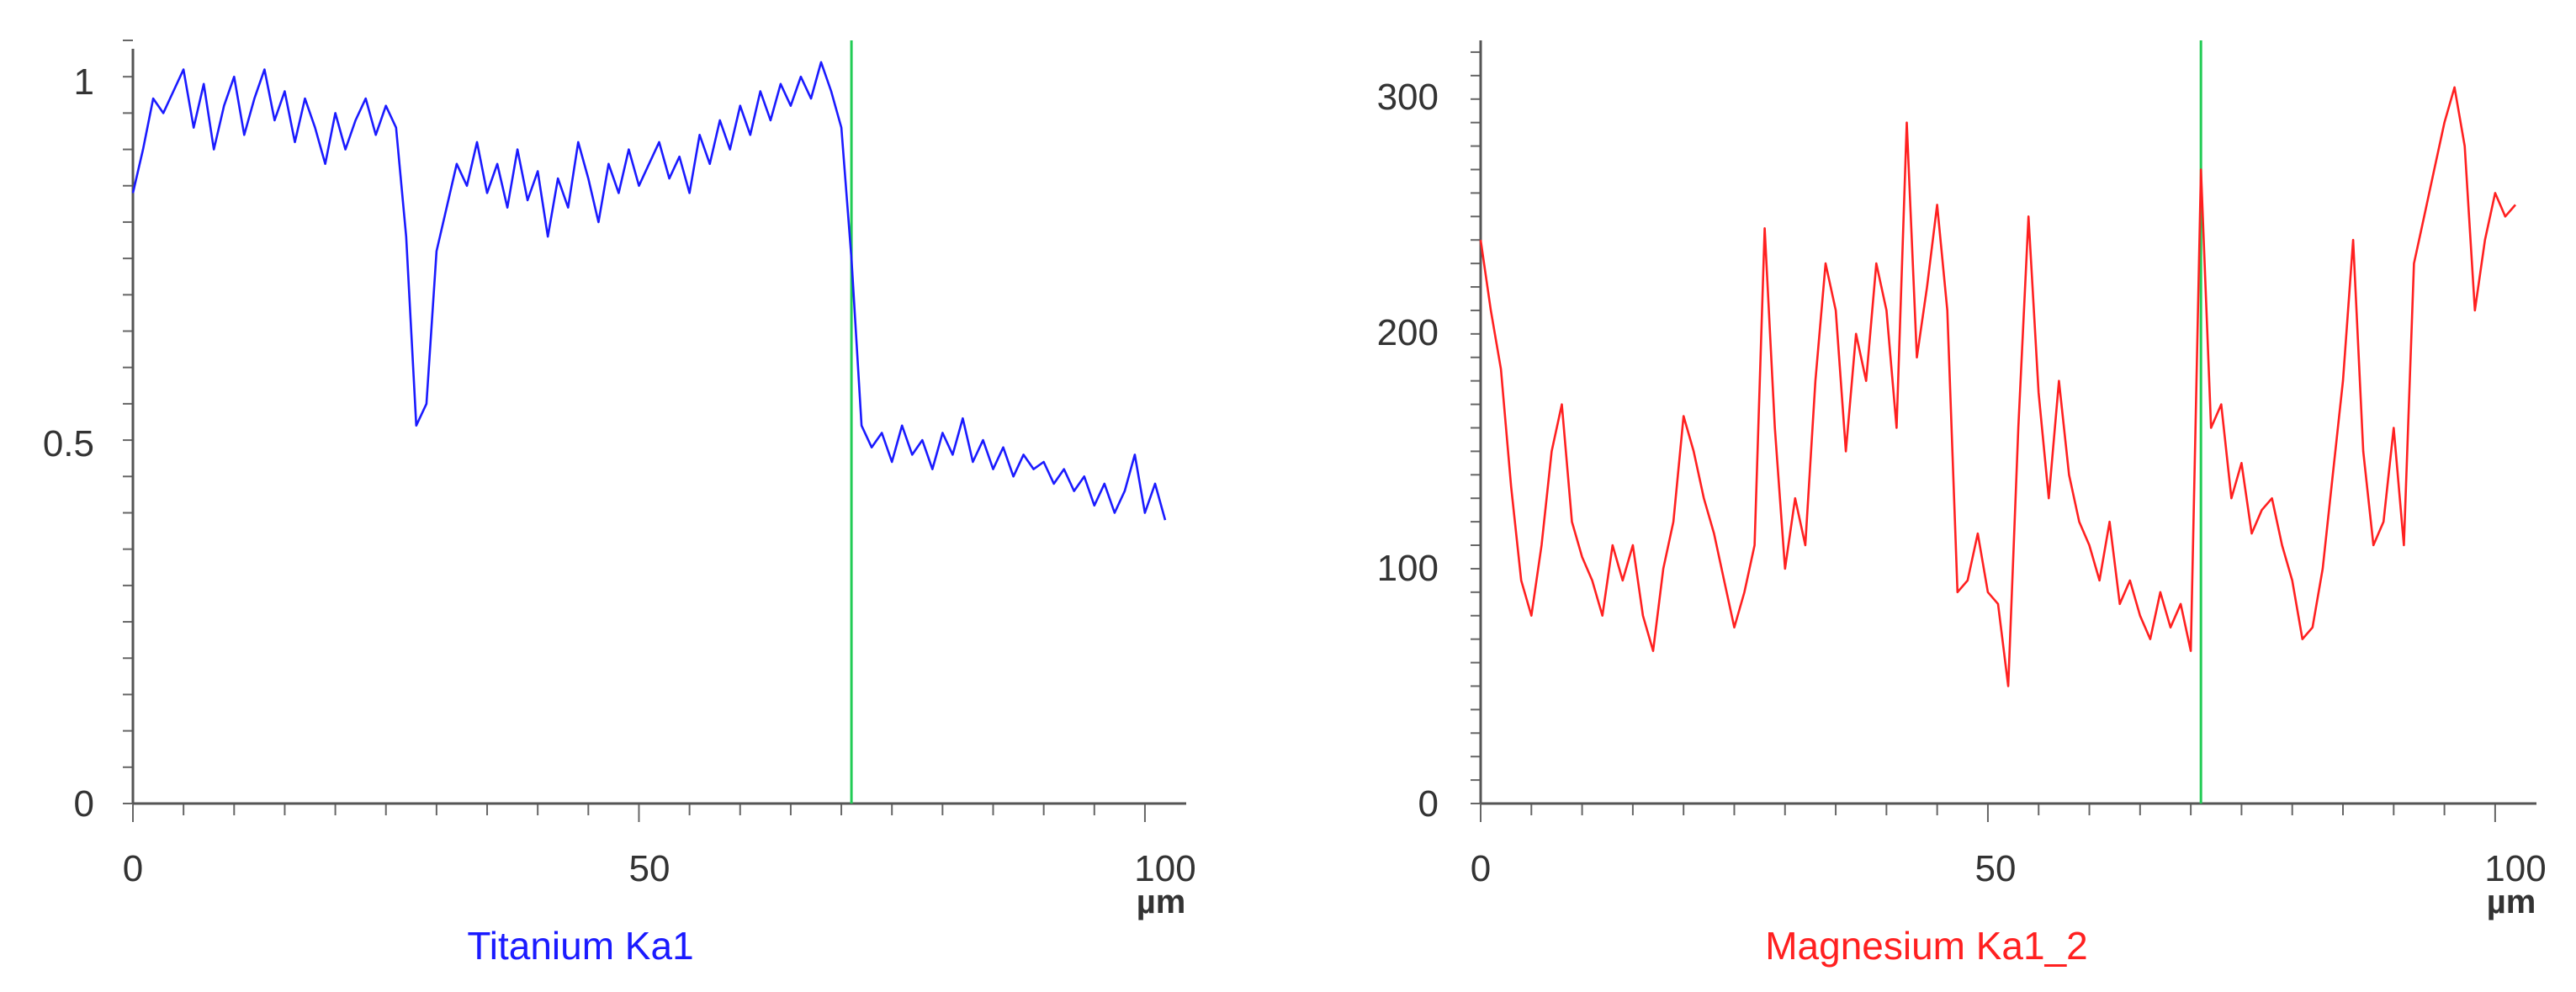  Describe the element at coordinates (68, 443) in the screenshot. I see `titanium-y-tick-label: 0.5` at that location.